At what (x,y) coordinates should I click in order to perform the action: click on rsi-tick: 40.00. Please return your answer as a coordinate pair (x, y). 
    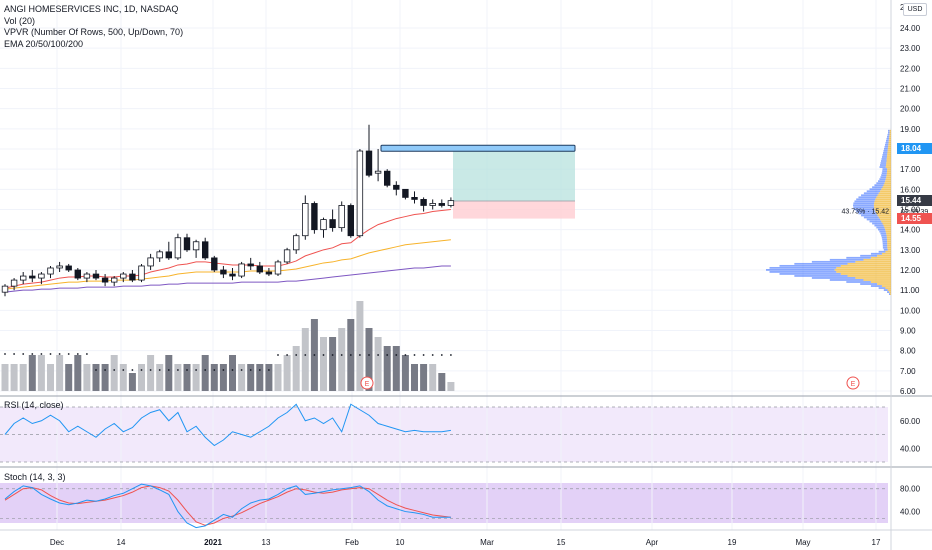
    Looking at the image, I should click on (910, 448).